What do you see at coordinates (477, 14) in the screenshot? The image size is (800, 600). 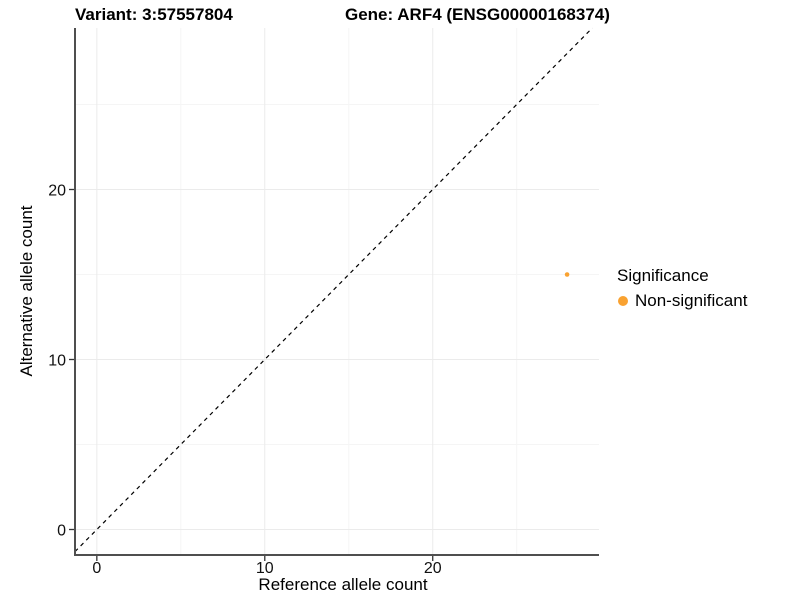 I see `gene-title: Gene: ARF4 (ENSG00000168374)` at bounding box center [477, 14].